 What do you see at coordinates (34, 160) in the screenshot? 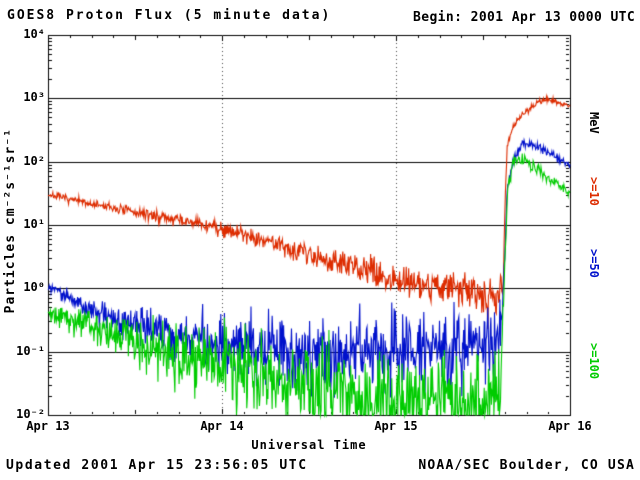
I see `y-tick-label: 10²` at bounding box center [34, 160].